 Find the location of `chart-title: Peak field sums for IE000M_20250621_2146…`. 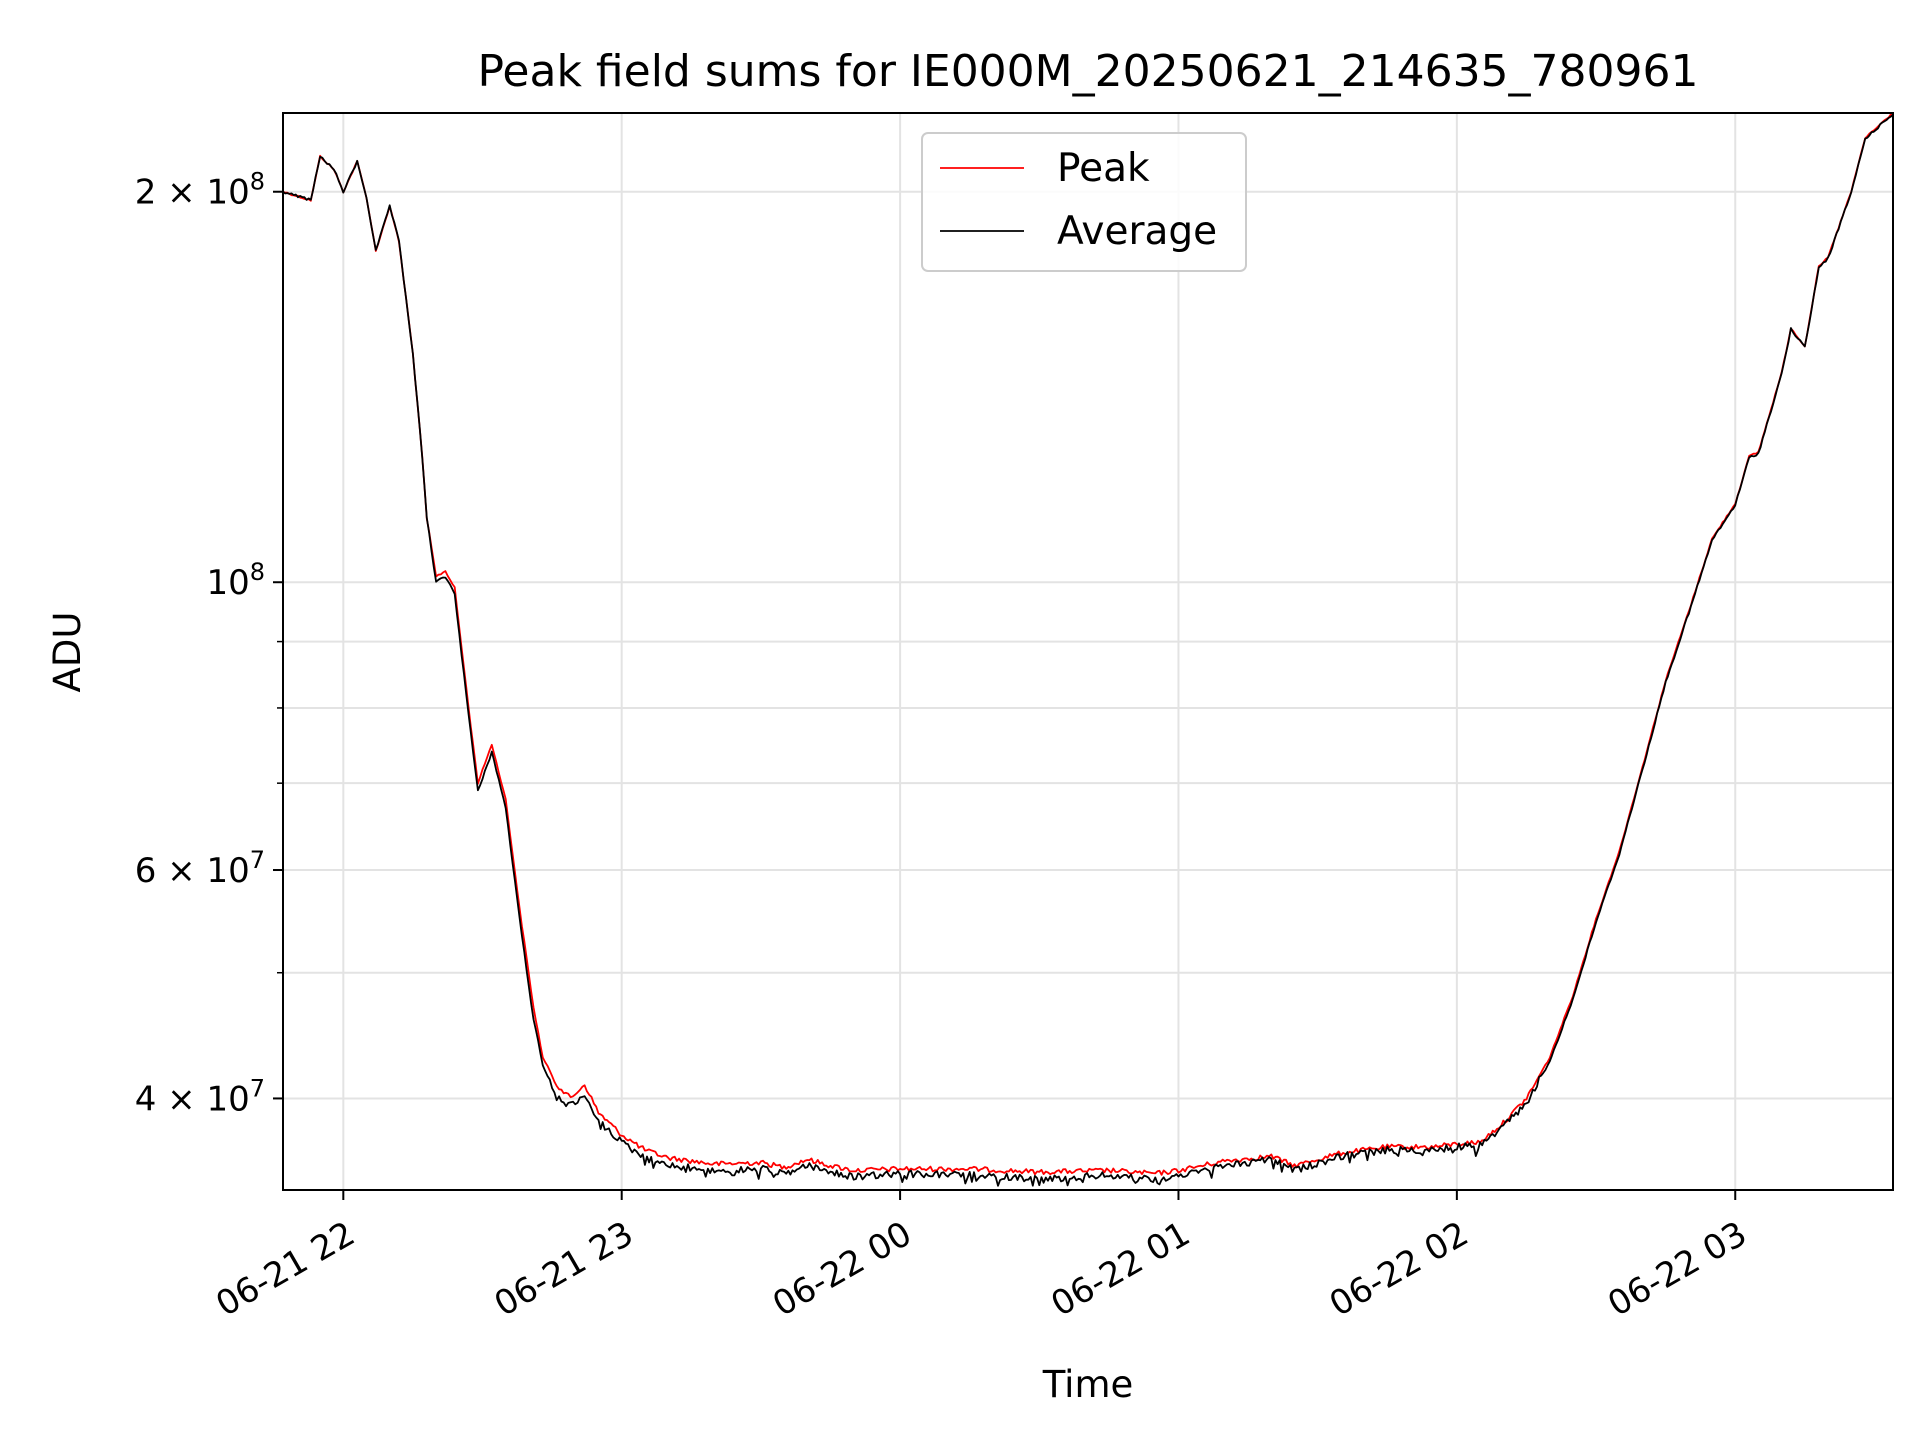

chart-title: Peak field sums for IE000M_20250621_2146… is located at coordinates (1087, 71).